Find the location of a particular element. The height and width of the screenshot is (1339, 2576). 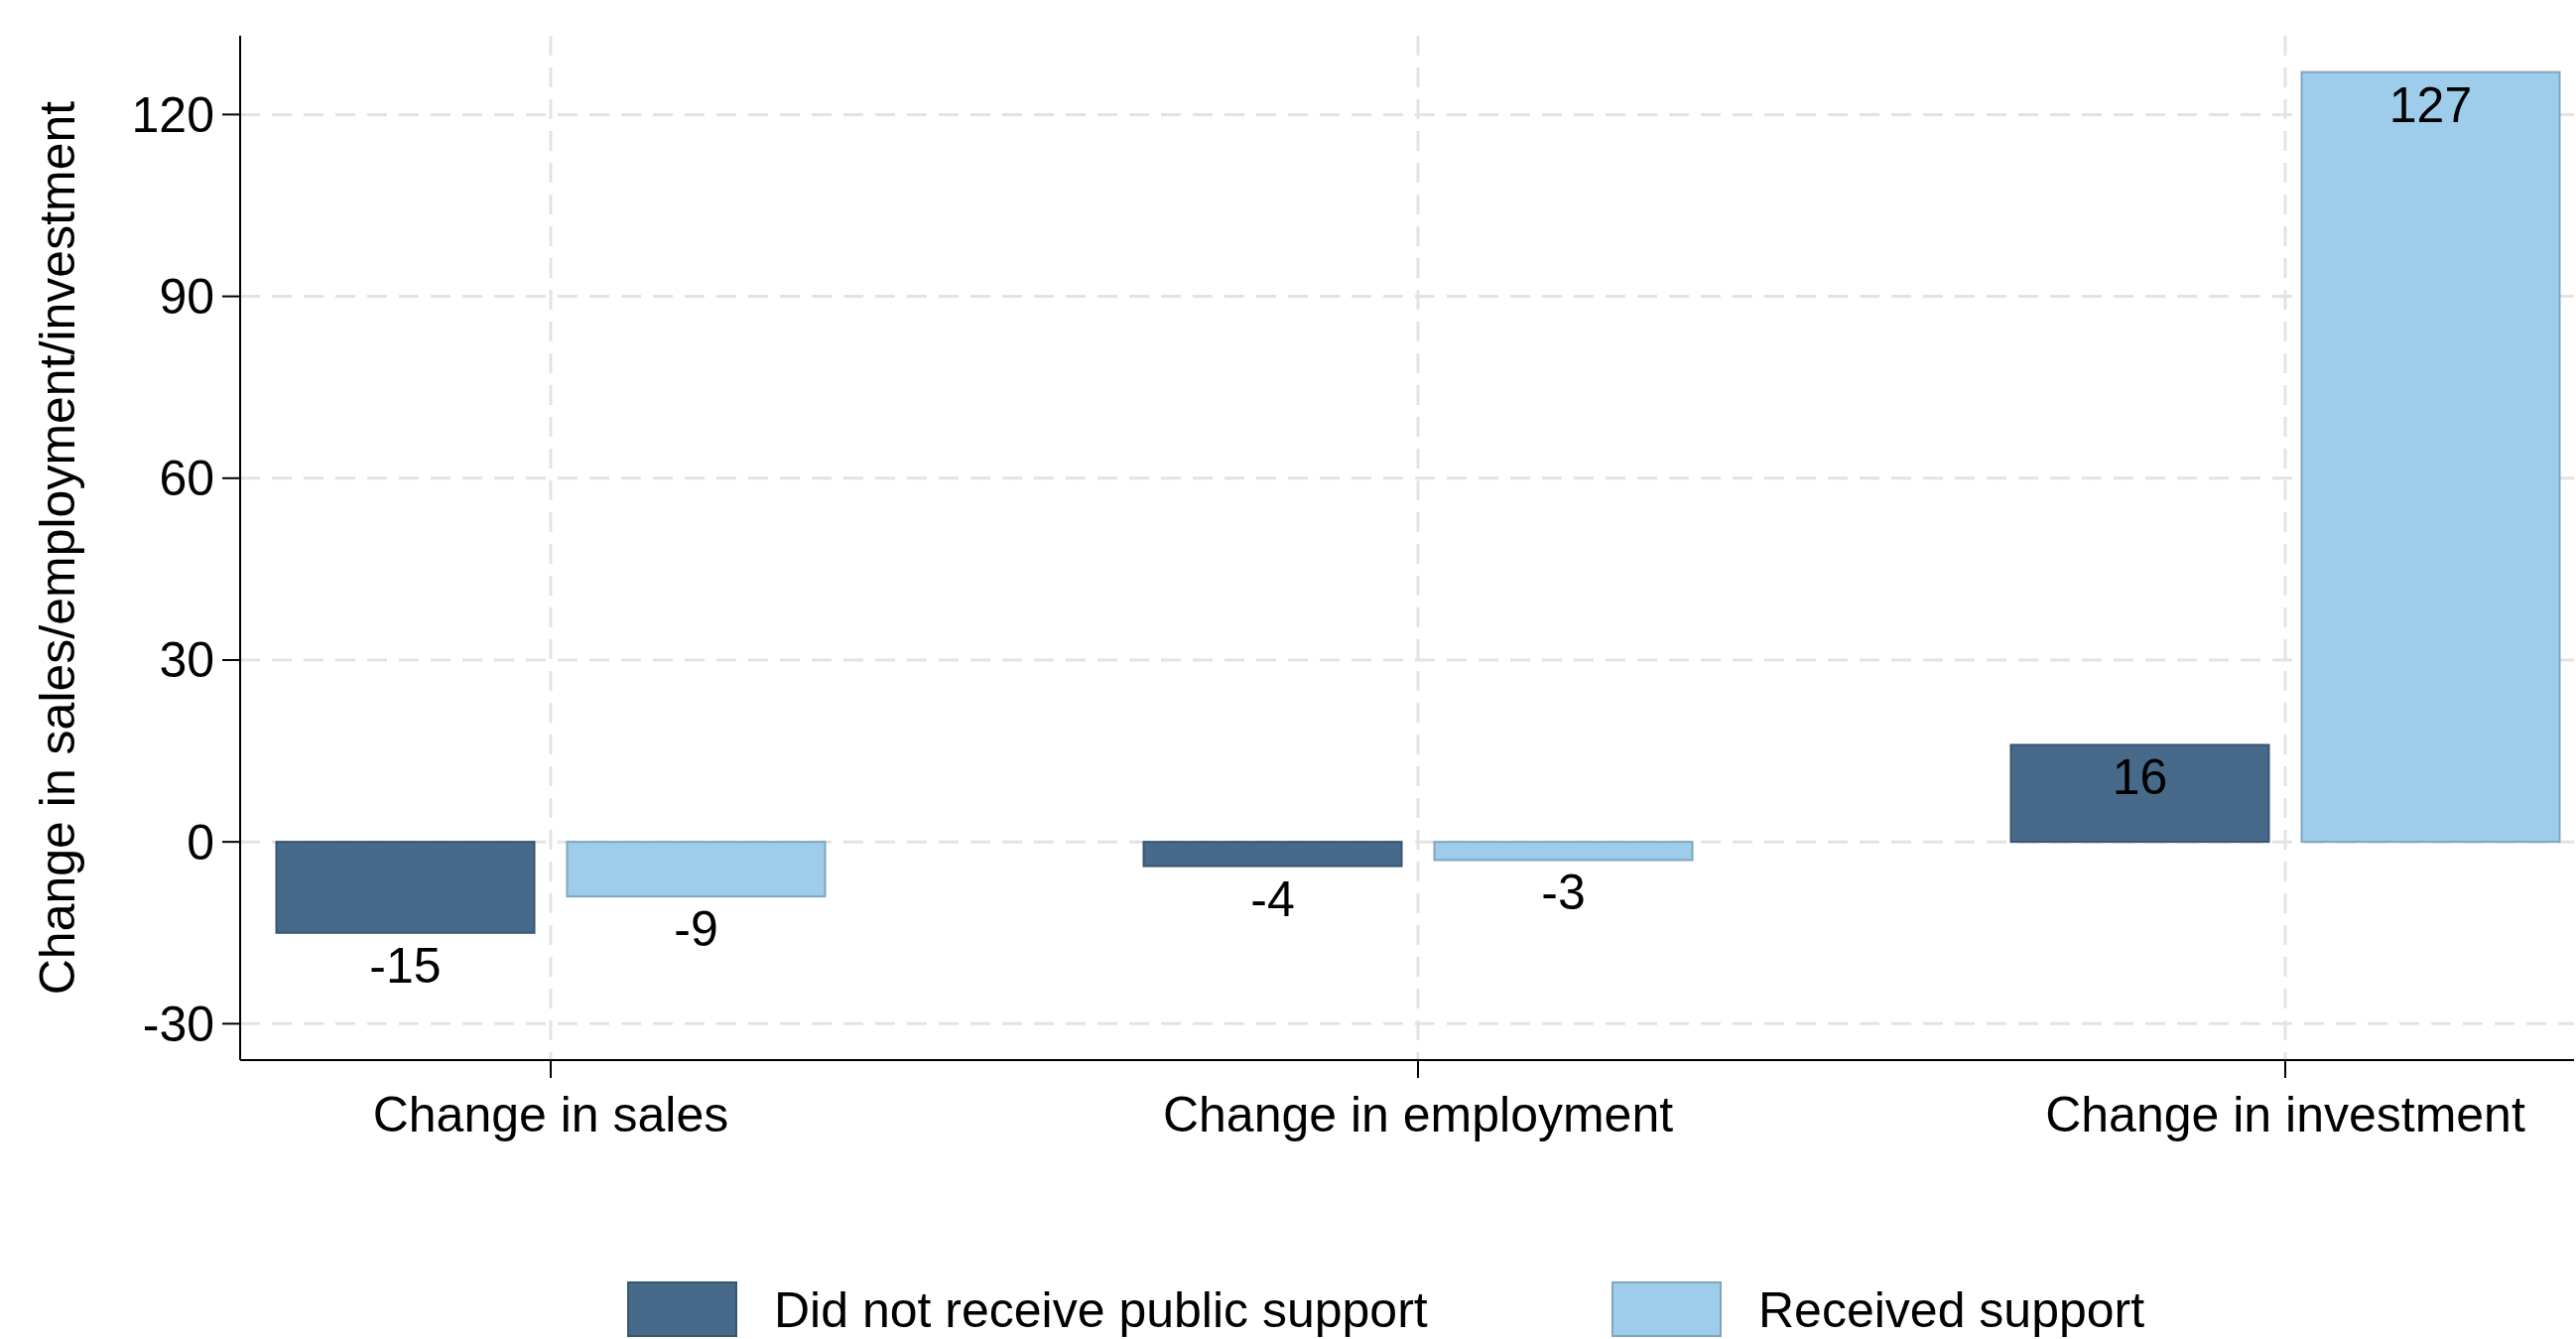

data-label: -3 is located at coordinates (1564, 893).